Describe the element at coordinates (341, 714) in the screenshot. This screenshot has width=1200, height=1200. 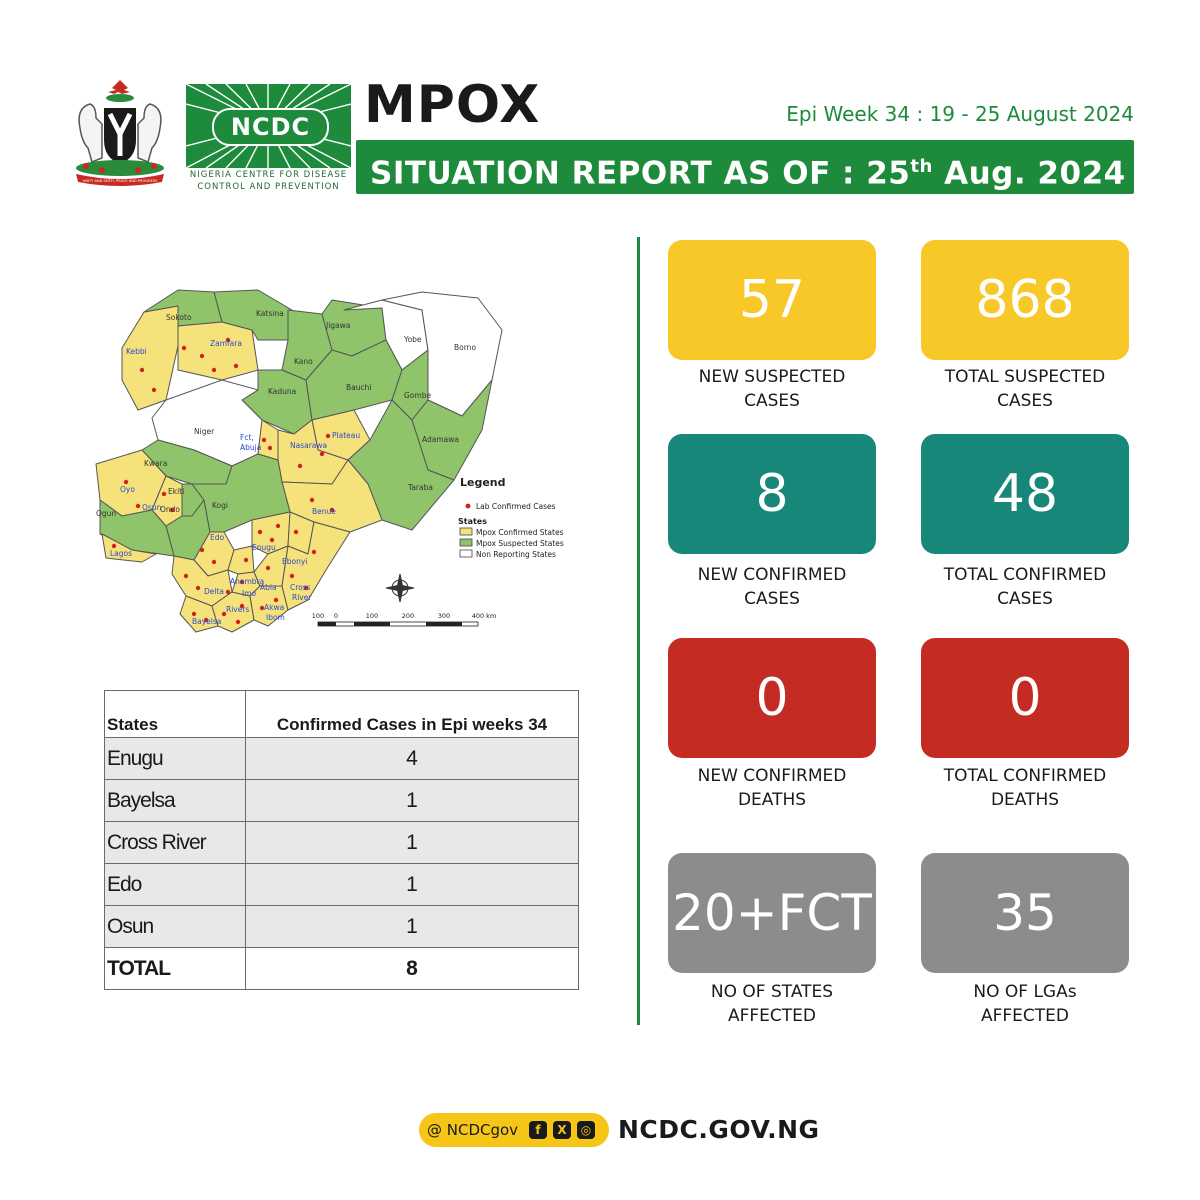
I see `table-header-row: States Confirmed Cases in Epi weeks 34` at that location.